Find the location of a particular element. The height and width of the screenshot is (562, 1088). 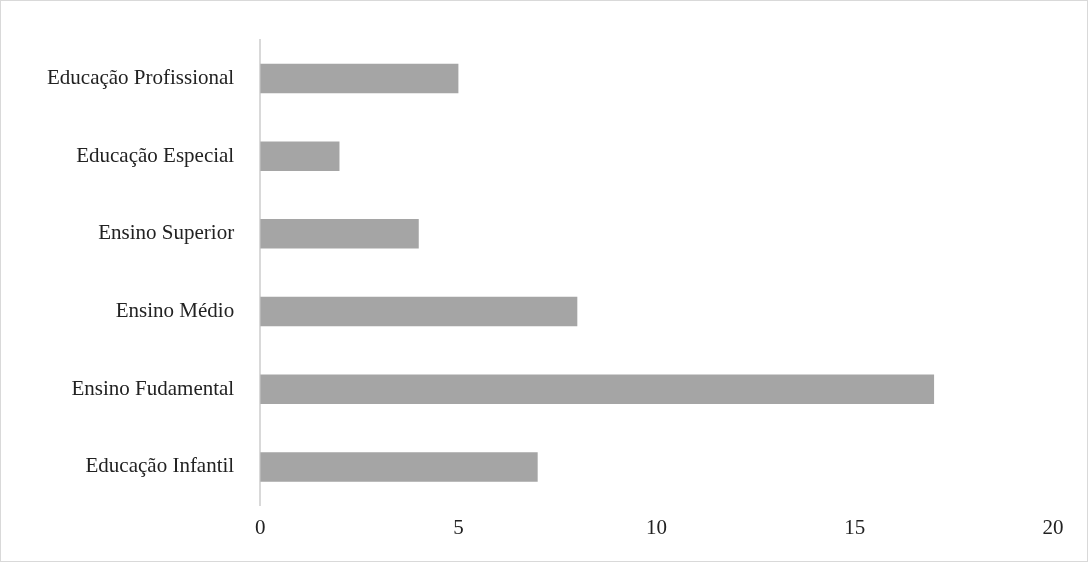

y-tick-label: Ensino Fudamental is located at coordinates (153, 387).